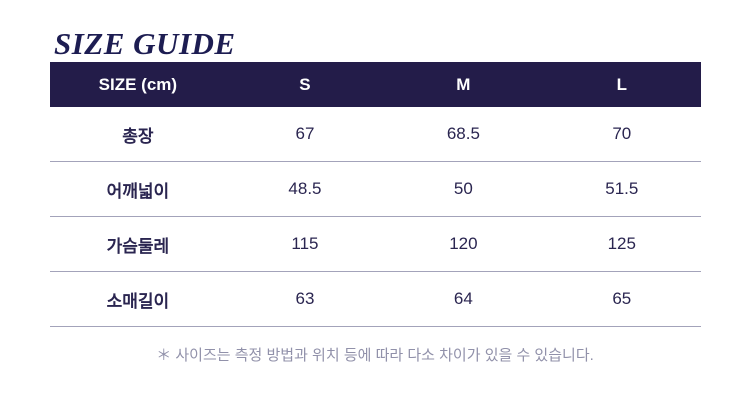  What do you see at coordinates (138, 84) in the screenshot?
I see `column-header-size-cm: SIZE (cm)` at bounding box center [138, 84].